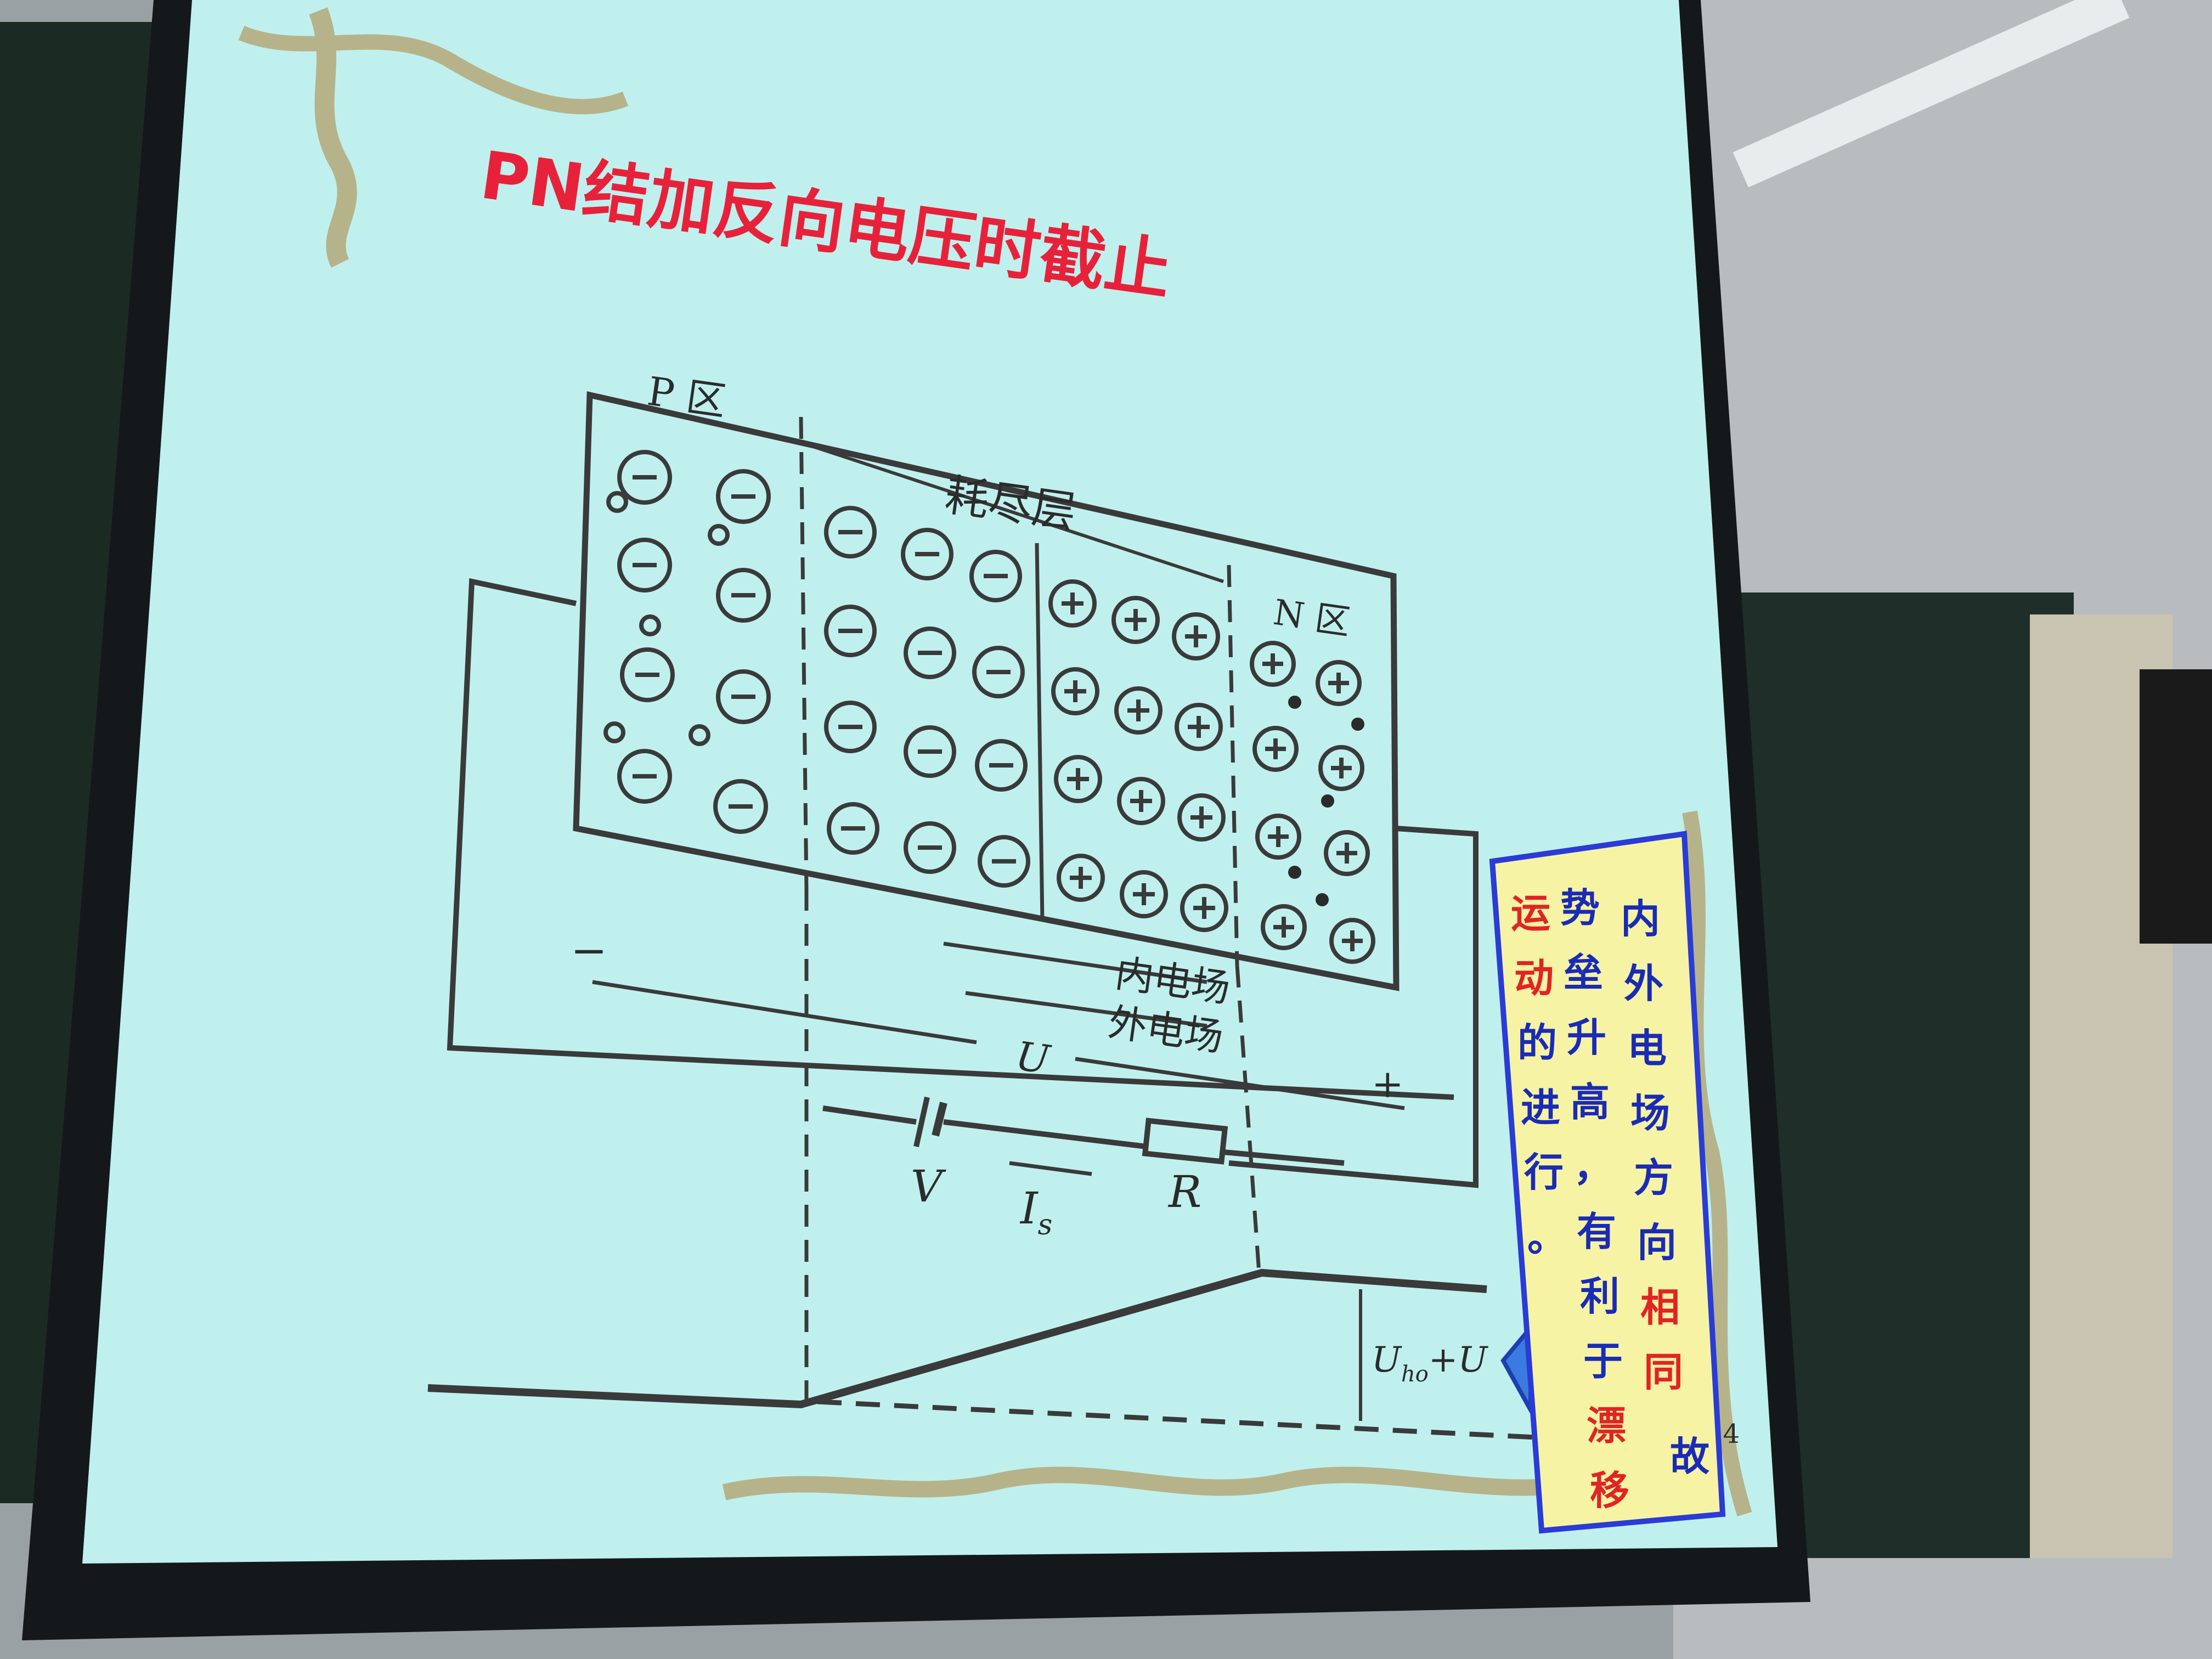  Describe the element at coordinates (928, 1187) in the screenshot. I see `battery-v-label: V` at that location.